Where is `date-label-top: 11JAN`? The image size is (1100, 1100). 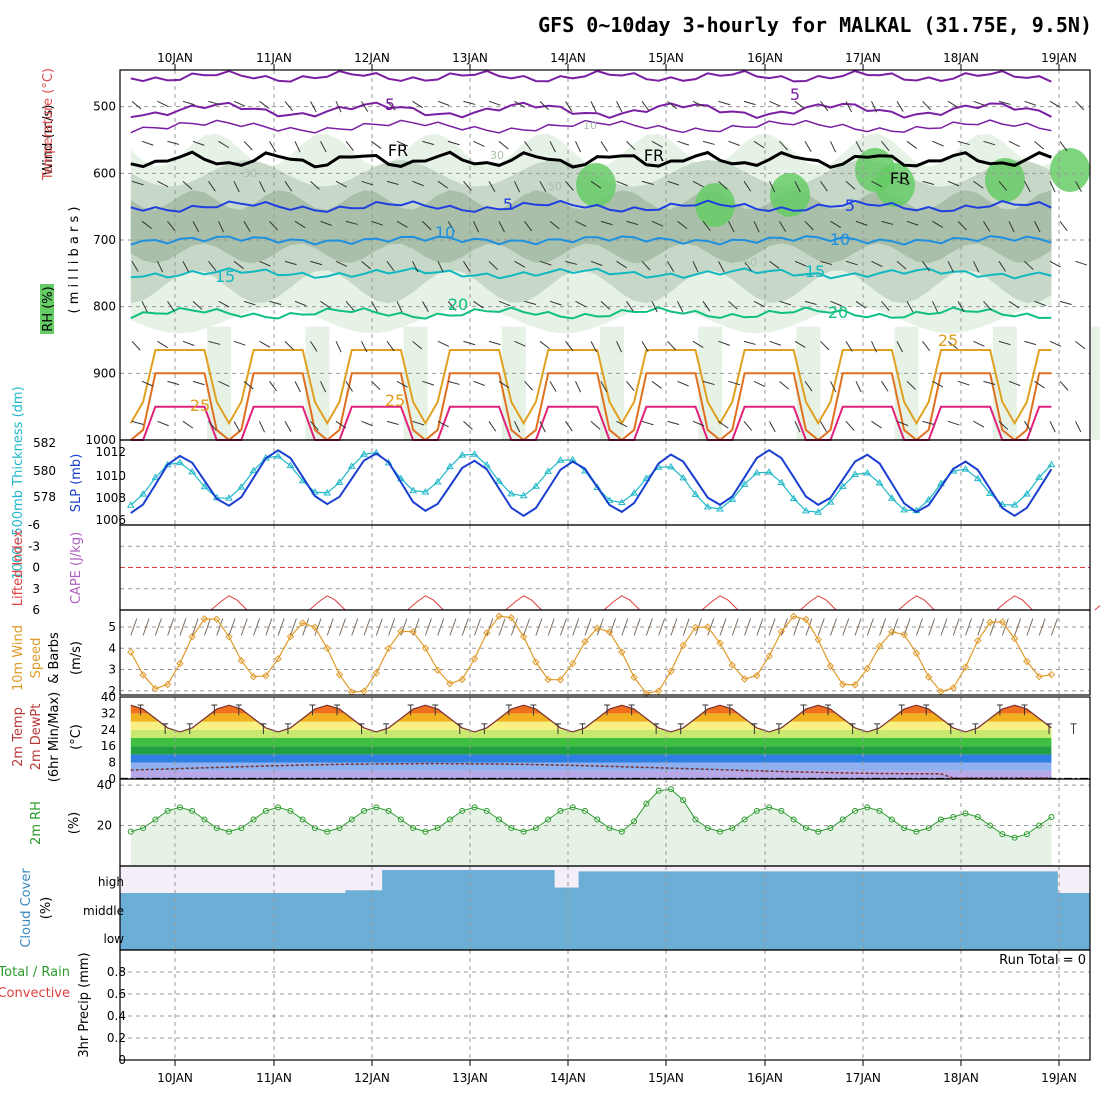
date-label-top: 11JAN is located at coordinates (274, 58).